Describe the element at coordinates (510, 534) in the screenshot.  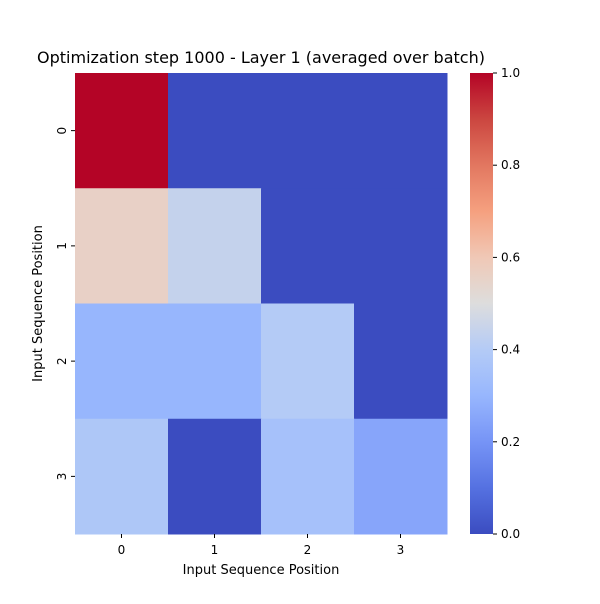
I see `colorbar-tick-label: 0.0` at that location.